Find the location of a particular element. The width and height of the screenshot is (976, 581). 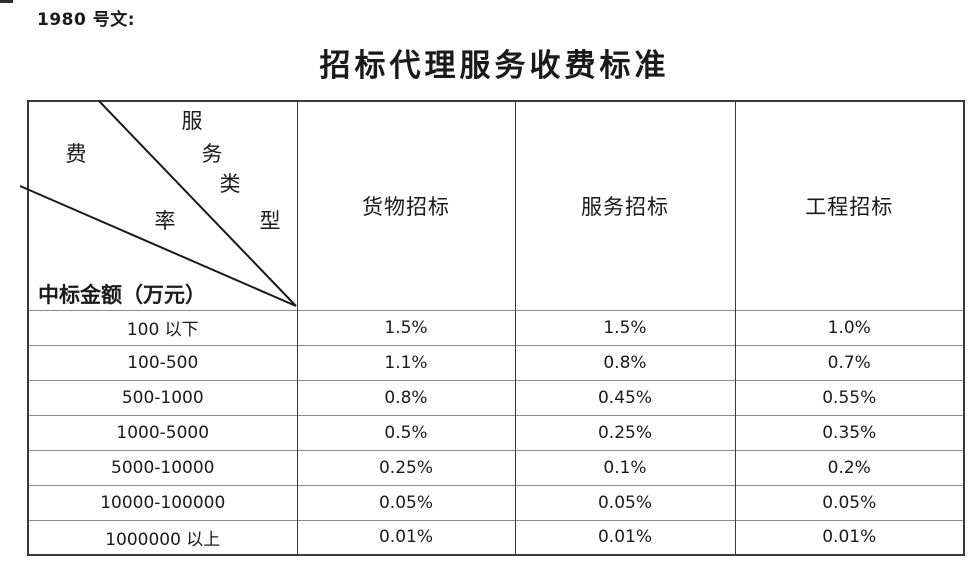

amount-range-cell: 10000-100000 is located at coordinates (162, 502).